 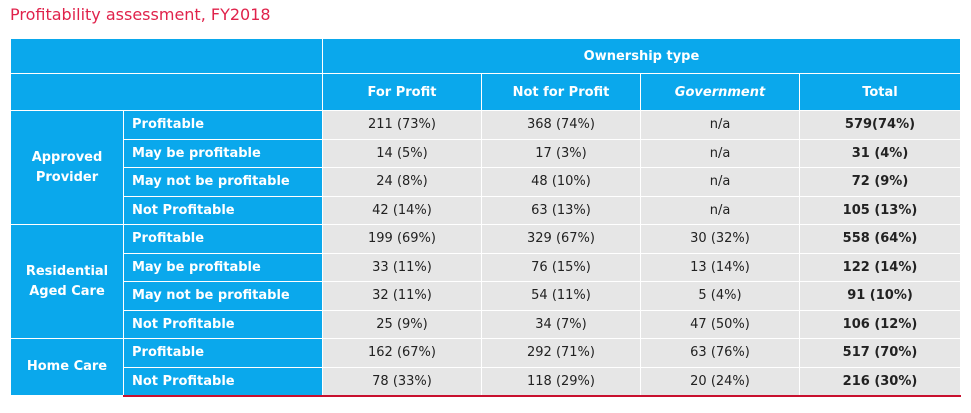 I want to click on cell-government: 30 (32%), so click(x=720, y=239).